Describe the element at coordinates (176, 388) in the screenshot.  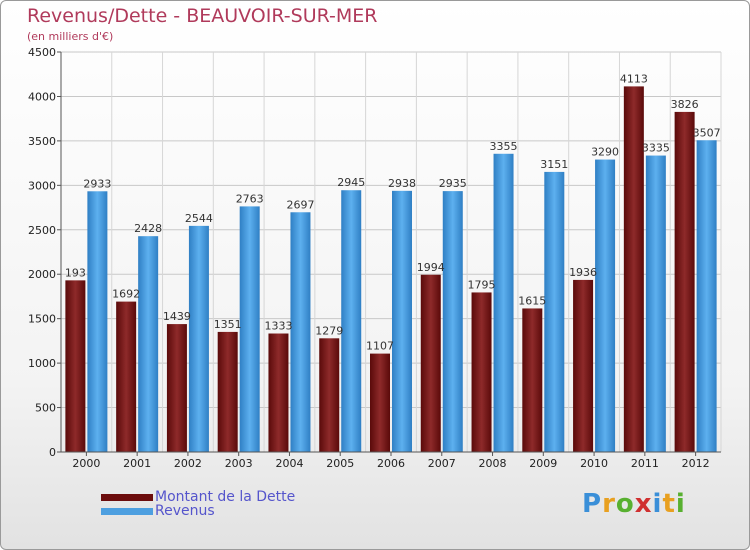
I see `bar-dette-2002` at that location.